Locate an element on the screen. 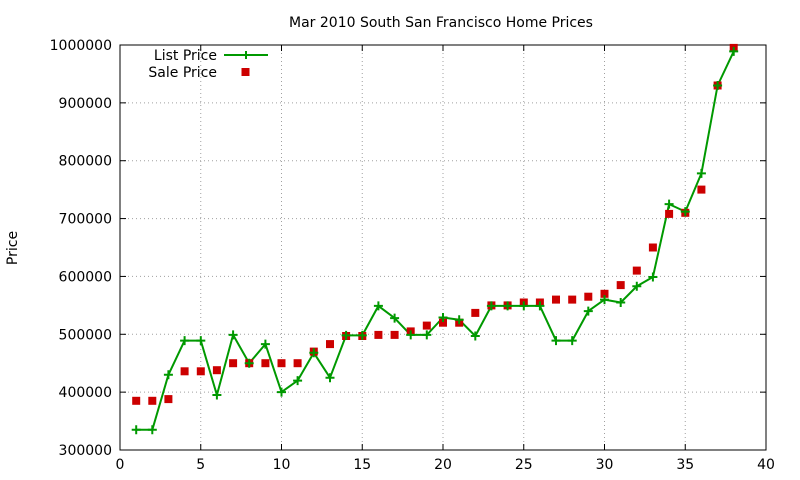 The image size is (800, 480). x-tick-label: 25 is located at coordinates (524, 465).